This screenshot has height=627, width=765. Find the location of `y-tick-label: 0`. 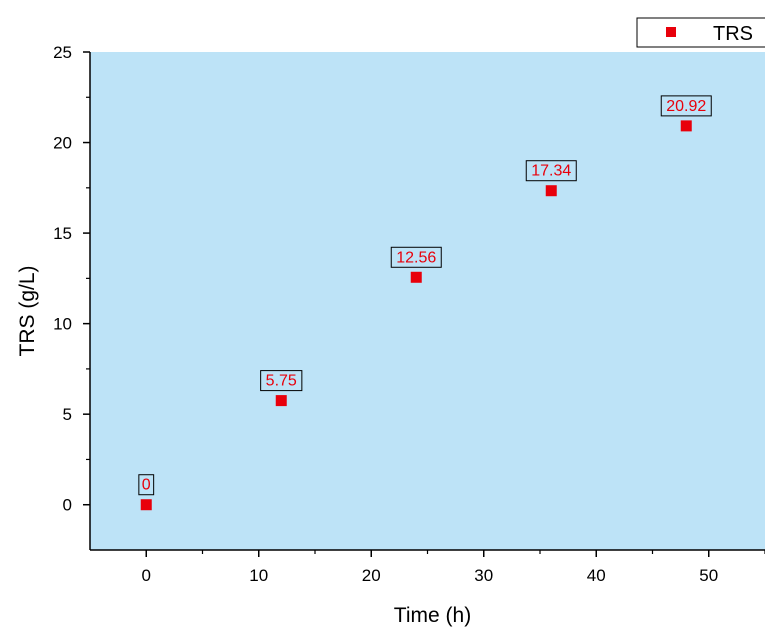

y-tick-label: 0 is located at coordinates (67, 505).